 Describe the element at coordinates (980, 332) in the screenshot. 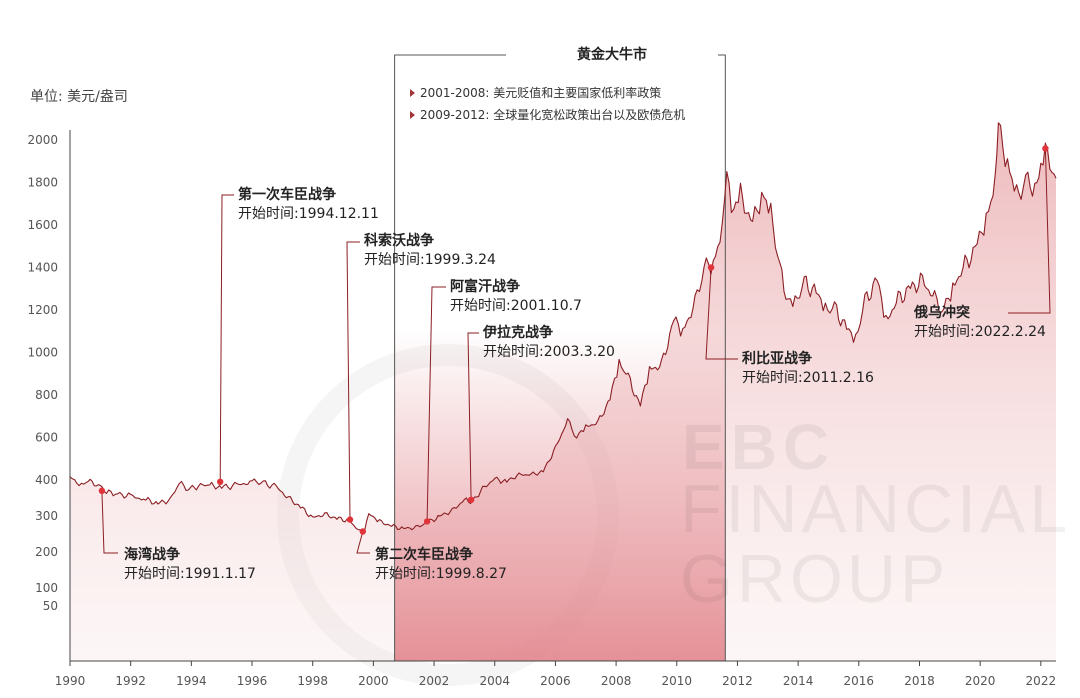

I see `event-start: 开始时间:2022.2.24` at that location.